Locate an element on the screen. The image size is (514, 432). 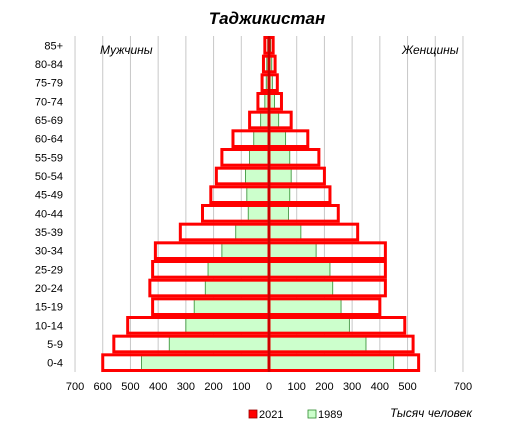
legend-swatch-1989 is located at coordinates (312, 414).